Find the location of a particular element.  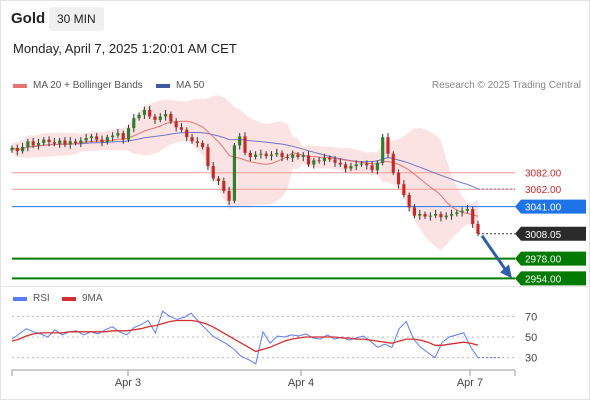

level-box-2954.00 is located at coordinates (550, 278).